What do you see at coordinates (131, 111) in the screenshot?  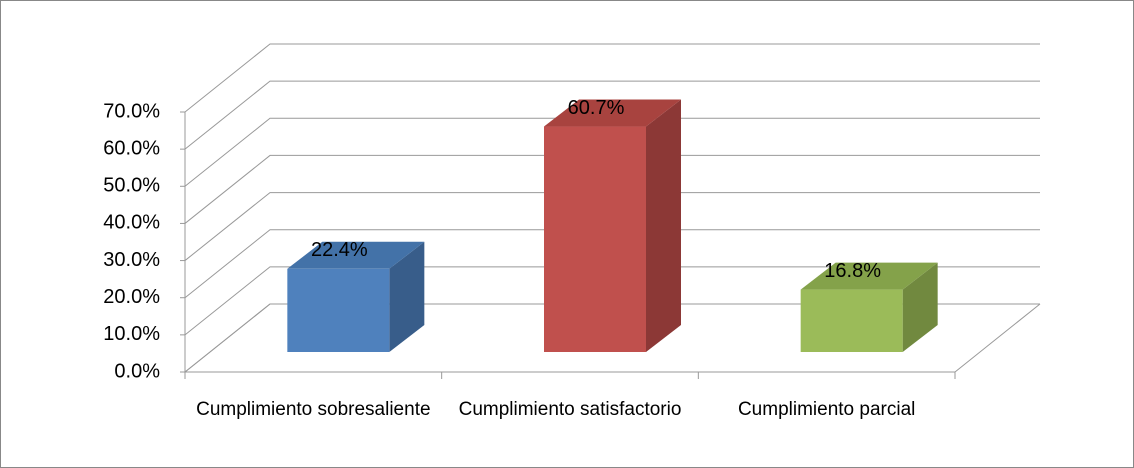 I see `y-tick-label: 70.0%` at bounding box center [131, 111].